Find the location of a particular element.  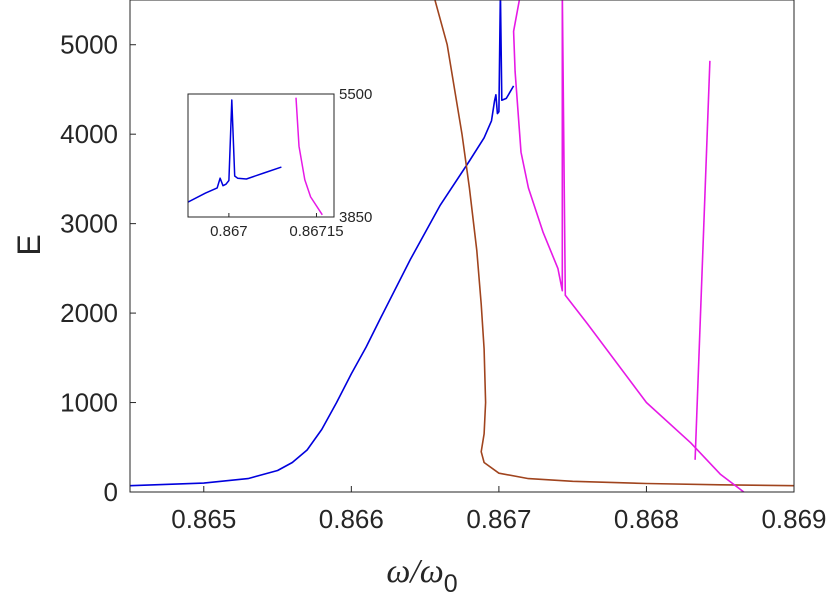

inset-series-group is located at coordinates (255, 156).